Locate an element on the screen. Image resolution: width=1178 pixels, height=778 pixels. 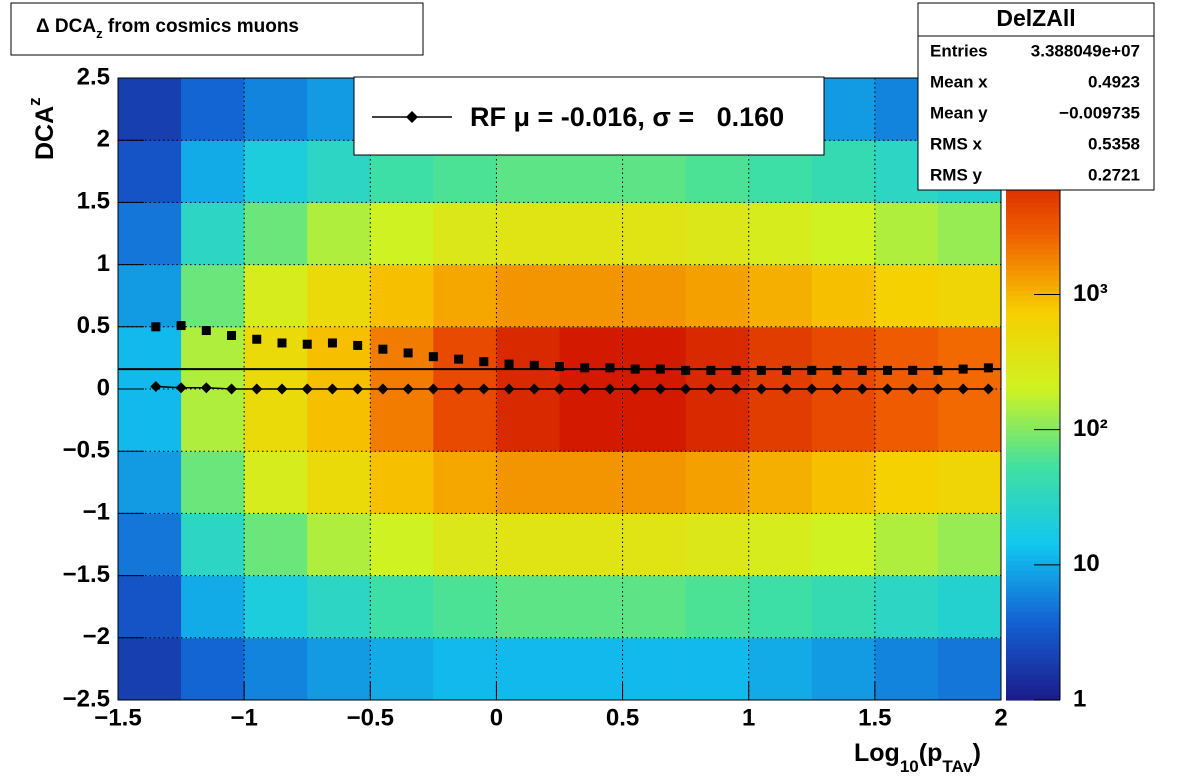
legend-label: RF μ = -0.016, σ = 0.160 is located at coordinates (627, 117).